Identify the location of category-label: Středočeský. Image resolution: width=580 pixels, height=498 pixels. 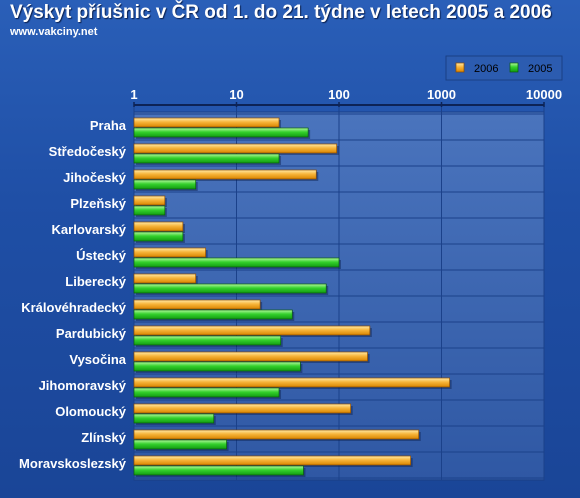
(88, 151).